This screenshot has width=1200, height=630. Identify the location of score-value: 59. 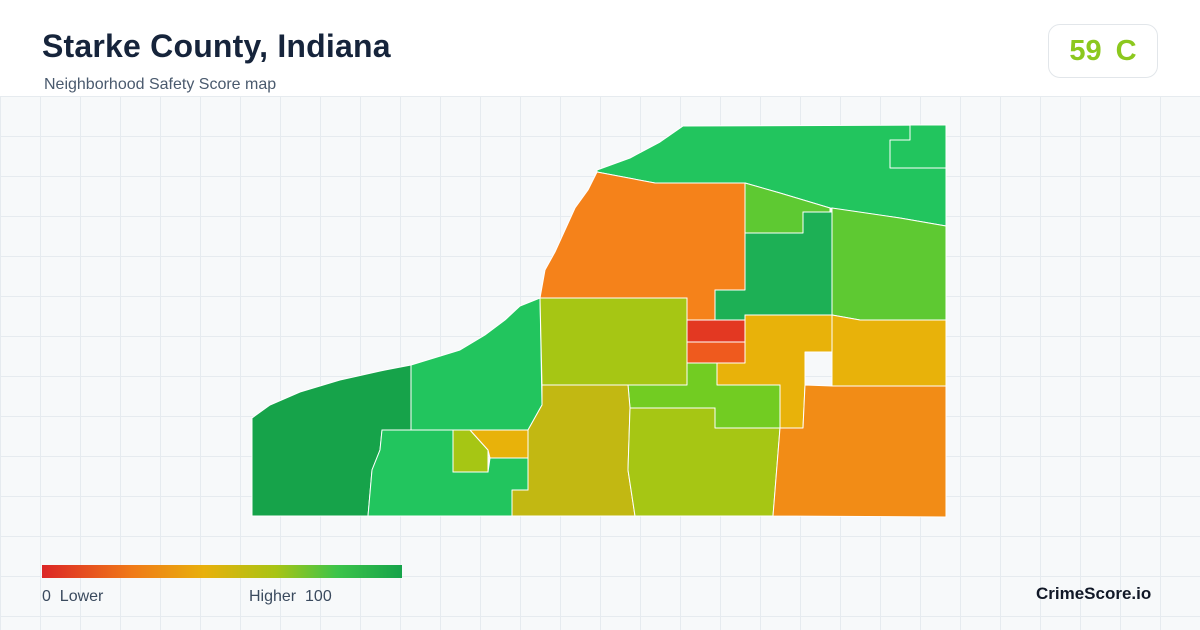
(1085, 50).